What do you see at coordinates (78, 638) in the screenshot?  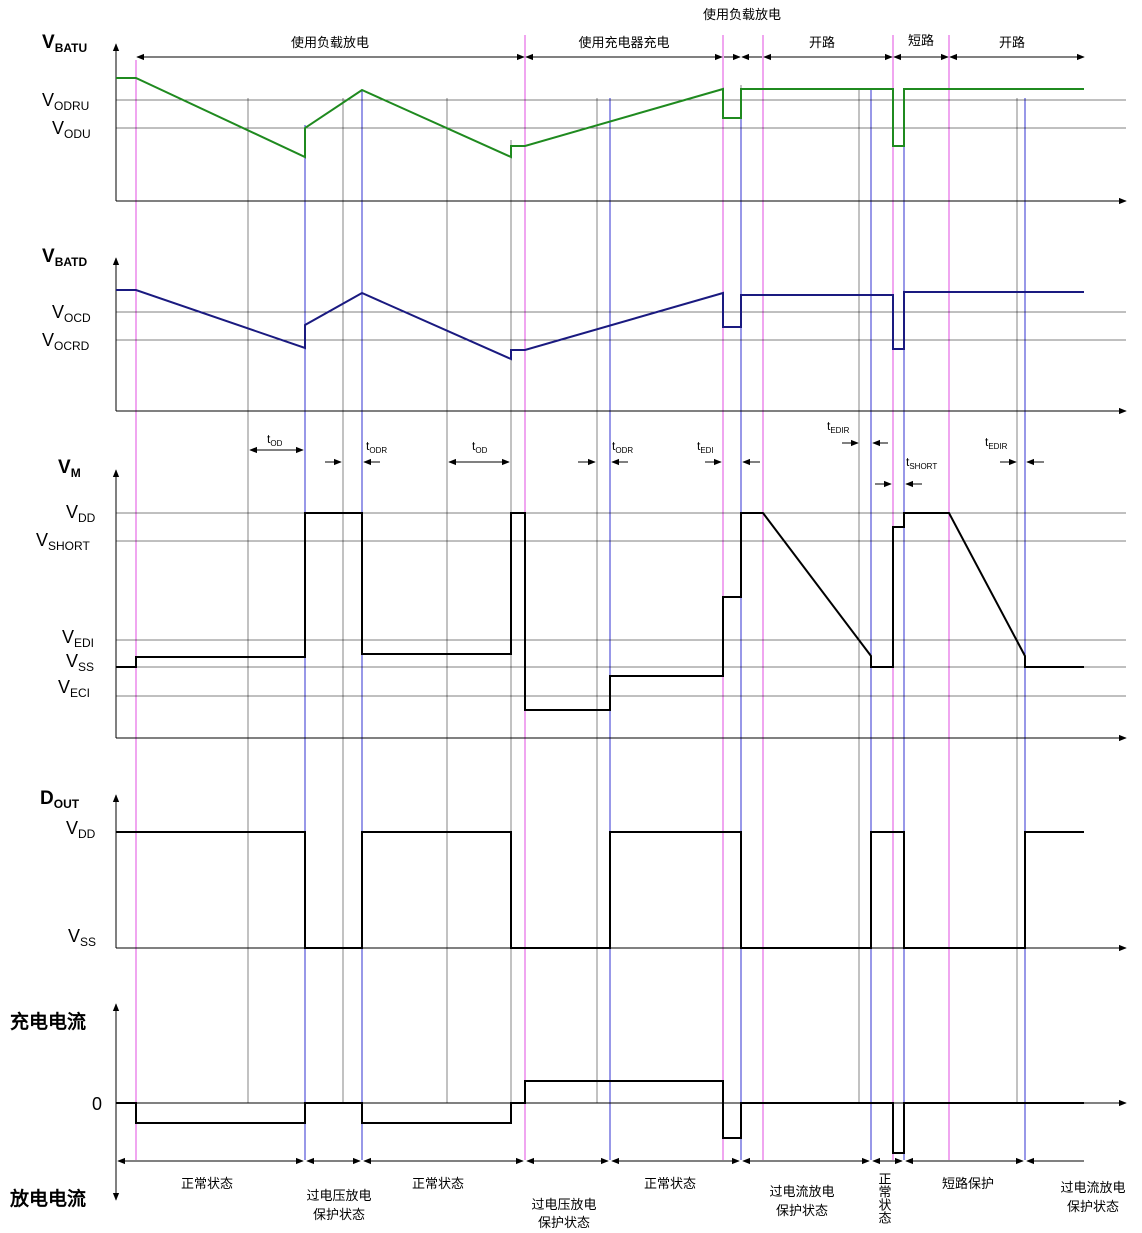 I see `level-vedi: VEDI` at bounding box center [78, 638].